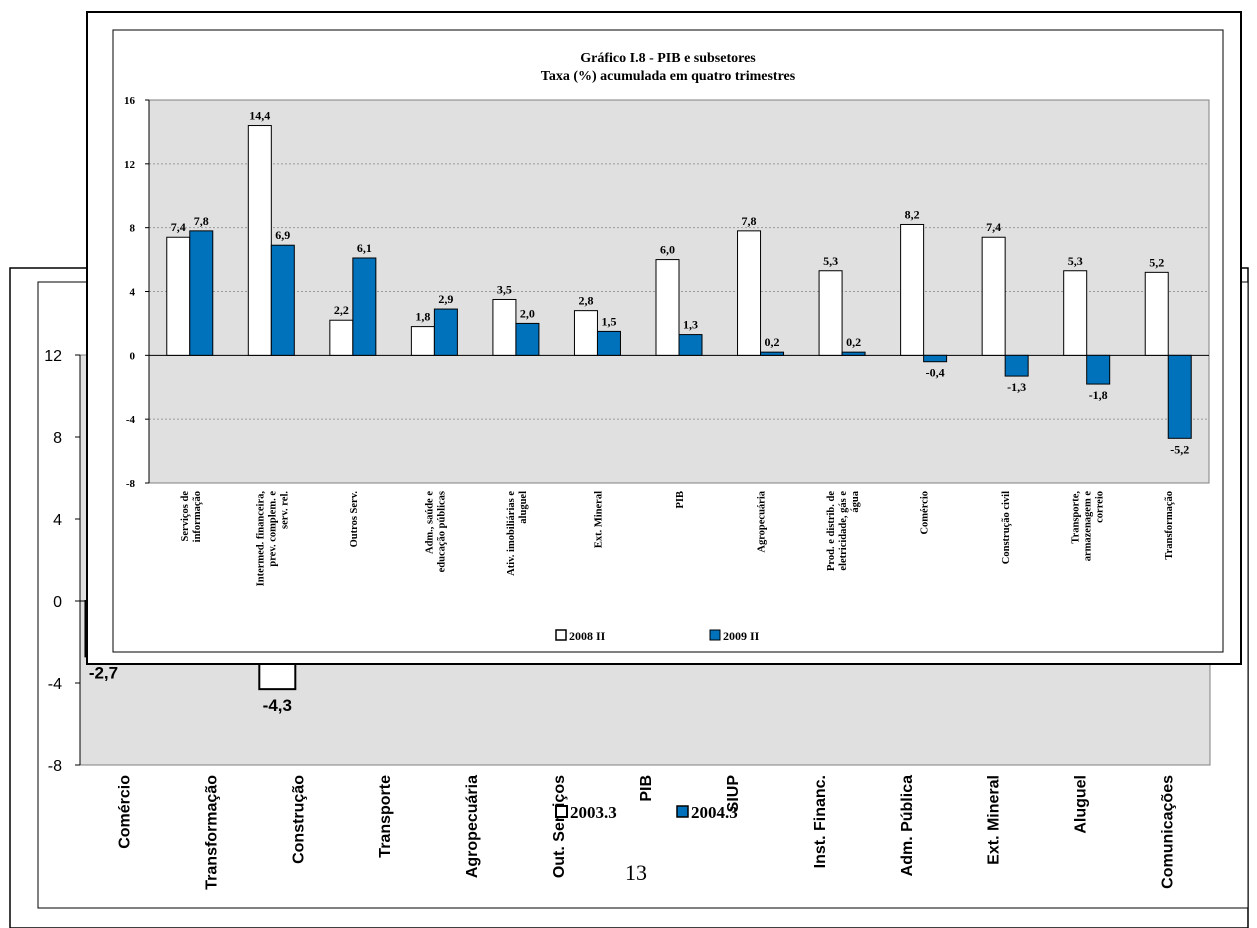 The width and height of the screenshot is (1257, 928). I want to click on x-tick-label: Agropecuária, so click(472, 826).